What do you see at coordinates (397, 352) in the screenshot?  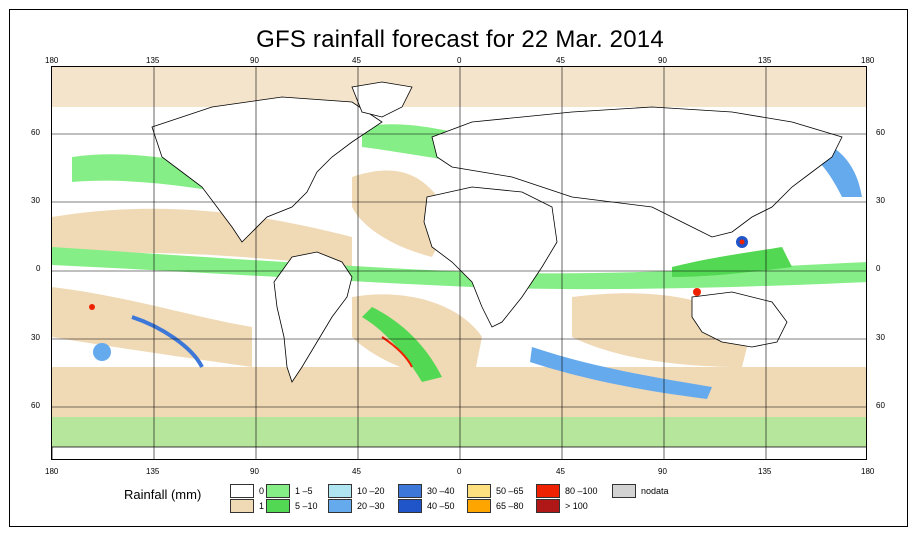 I see `heavy-rain-front` at bounding box center [397, 352].